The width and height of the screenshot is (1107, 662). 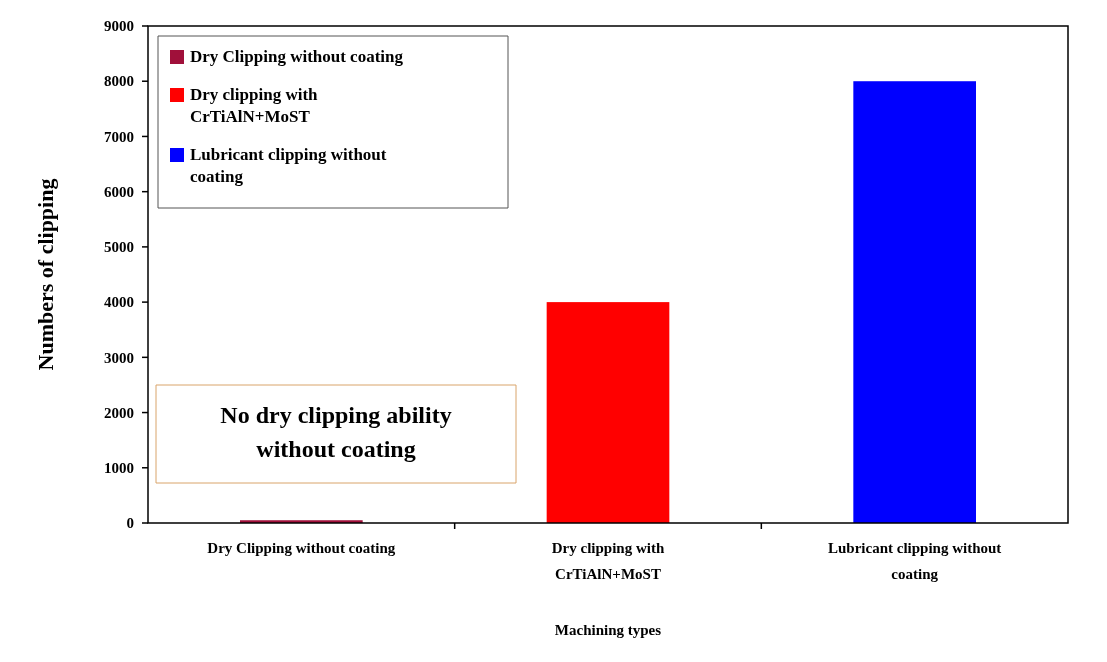 I want to click on legend-label: Dry clipping with CrTiAlN+MoST, so click(x=254, y=105).